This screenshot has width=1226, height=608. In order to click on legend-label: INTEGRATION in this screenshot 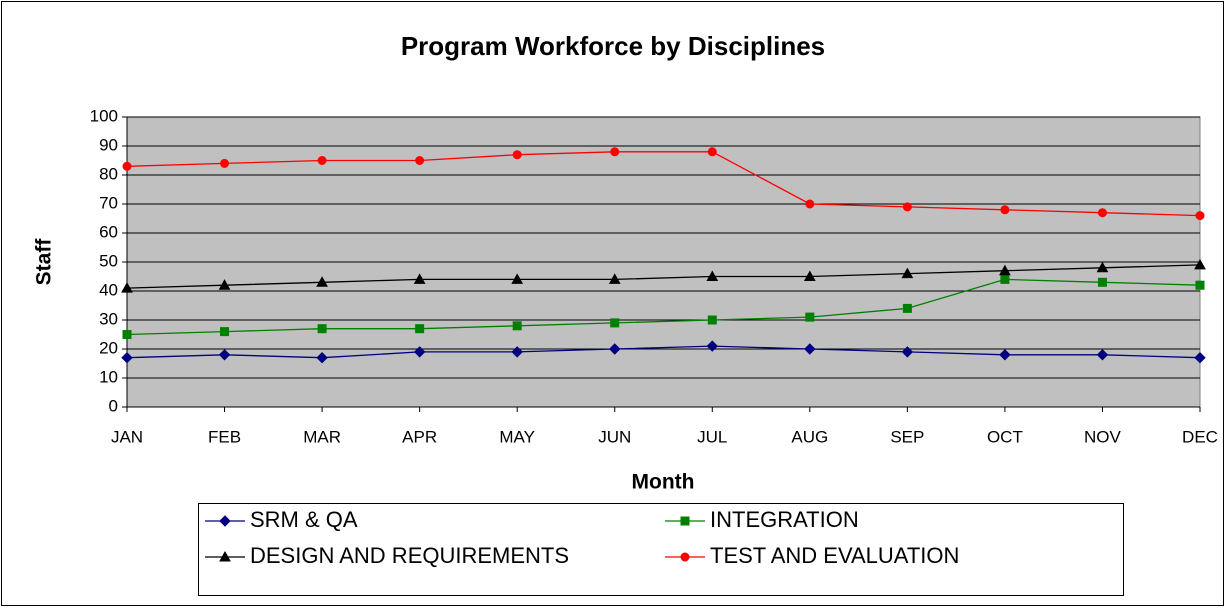, I will do `click(784, 519)`.